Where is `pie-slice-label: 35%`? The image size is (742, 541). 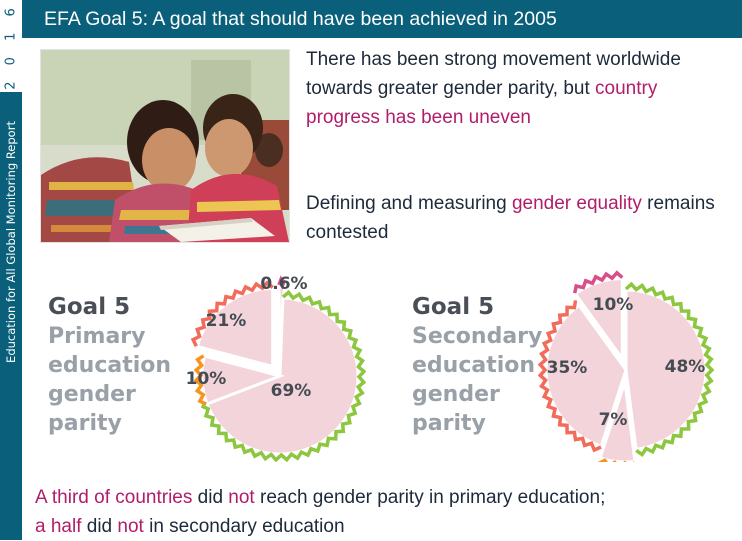 pie-slice-label: 35% is located at coordinates (567, 368).